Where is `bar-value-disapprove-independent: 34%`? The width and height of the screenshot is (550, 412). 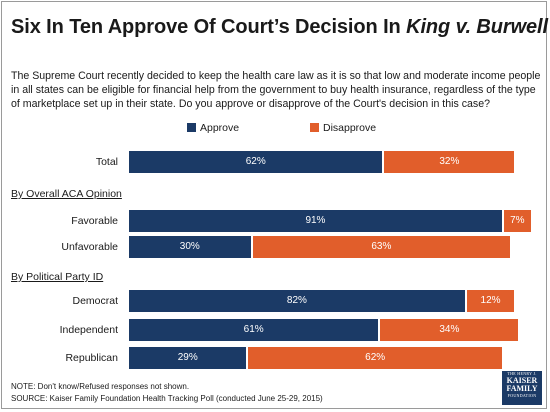 bar-value-disapprove-independent: 34% is located at coordinates (449, 329).